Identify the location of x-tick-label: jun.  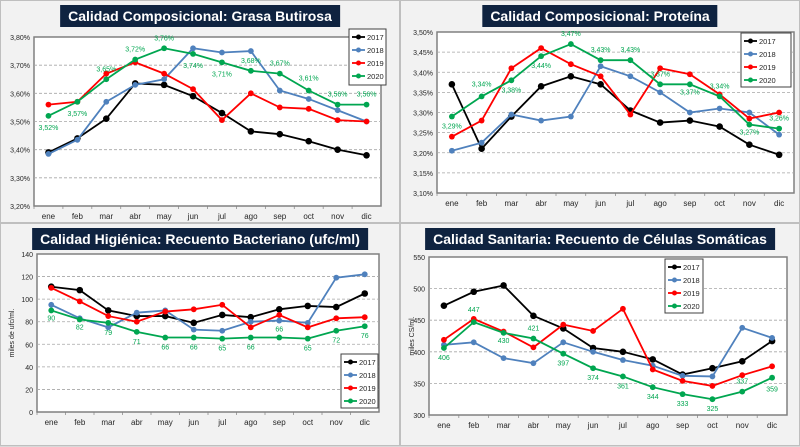
(193, 422).